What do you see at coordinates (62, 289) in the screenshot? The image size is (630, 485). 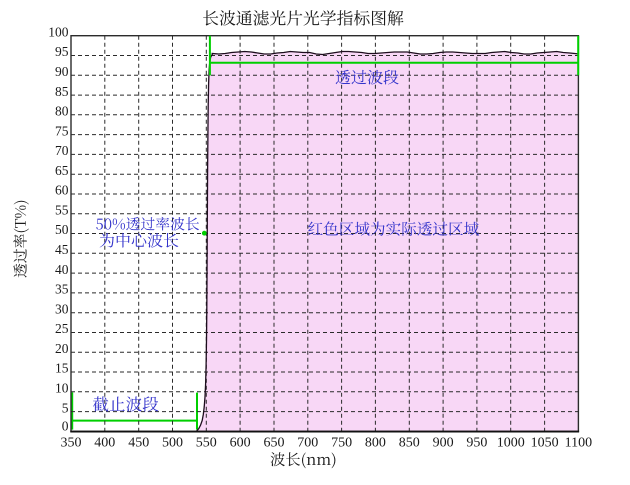 I see `svg-text: 35` at bounding box center [62, 289].